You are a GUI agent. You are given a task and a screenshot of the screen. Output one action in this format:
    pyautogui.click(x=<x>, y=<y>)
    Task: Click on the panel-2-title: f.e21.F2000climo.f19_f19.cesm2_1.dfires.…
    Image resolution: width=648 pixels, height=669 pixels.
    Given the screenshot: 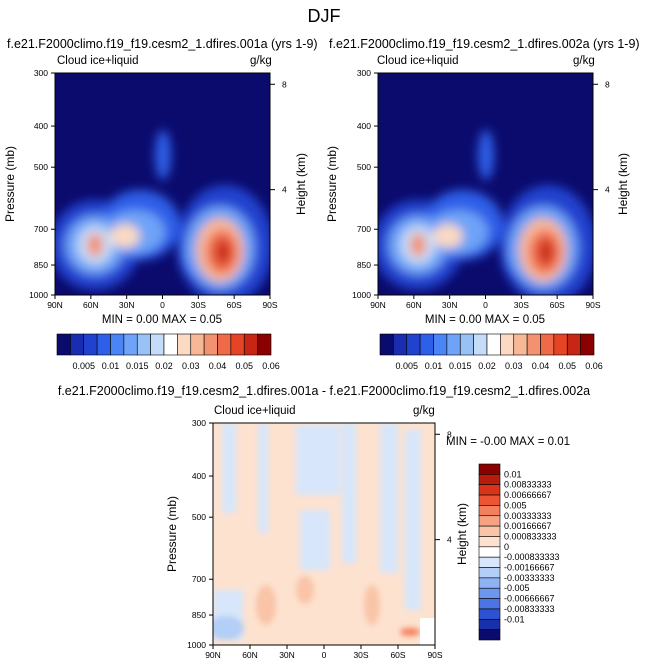 What is the action you would take?
    pyautogui.click(x=484, y=44)
    